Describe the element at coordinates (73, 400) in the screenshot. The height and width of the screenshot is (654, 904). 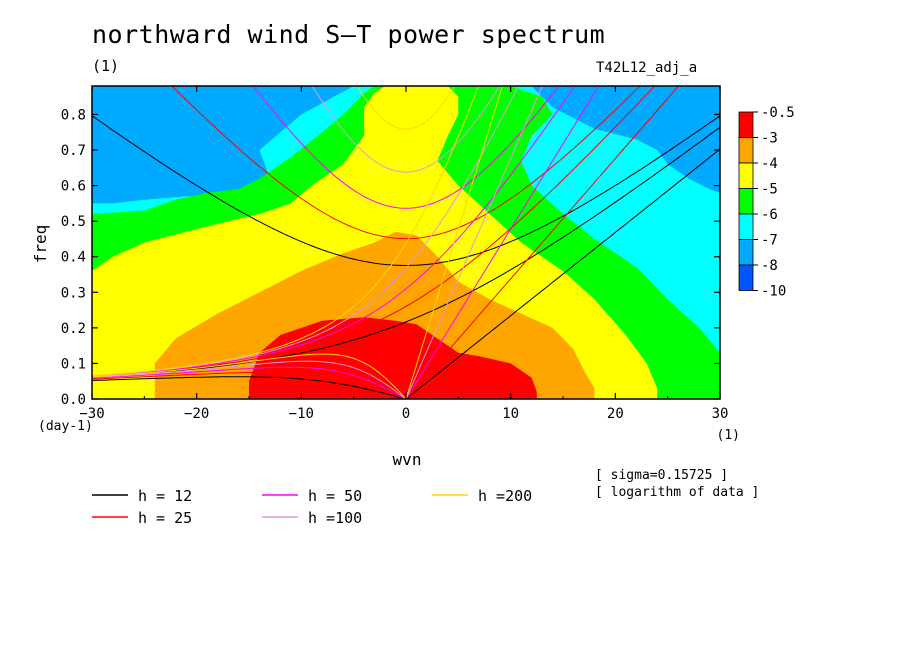
I see `y-tick-label: 0.0` at that location.